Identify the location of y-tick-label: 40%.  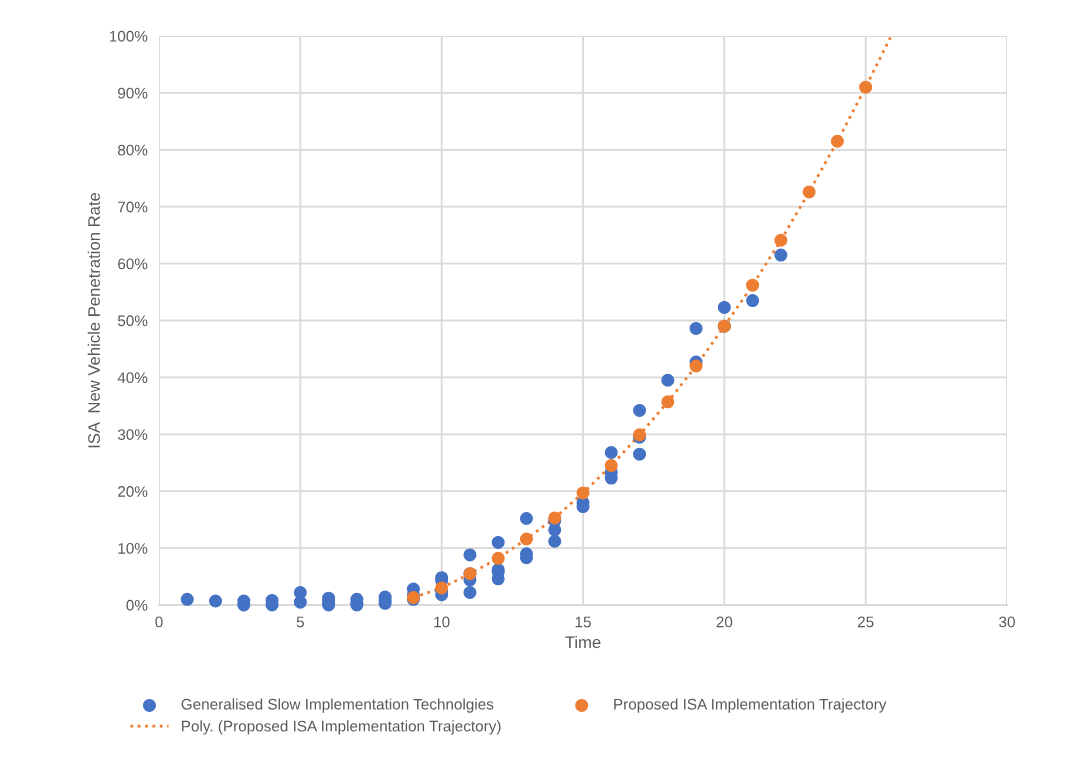
(132, 378).